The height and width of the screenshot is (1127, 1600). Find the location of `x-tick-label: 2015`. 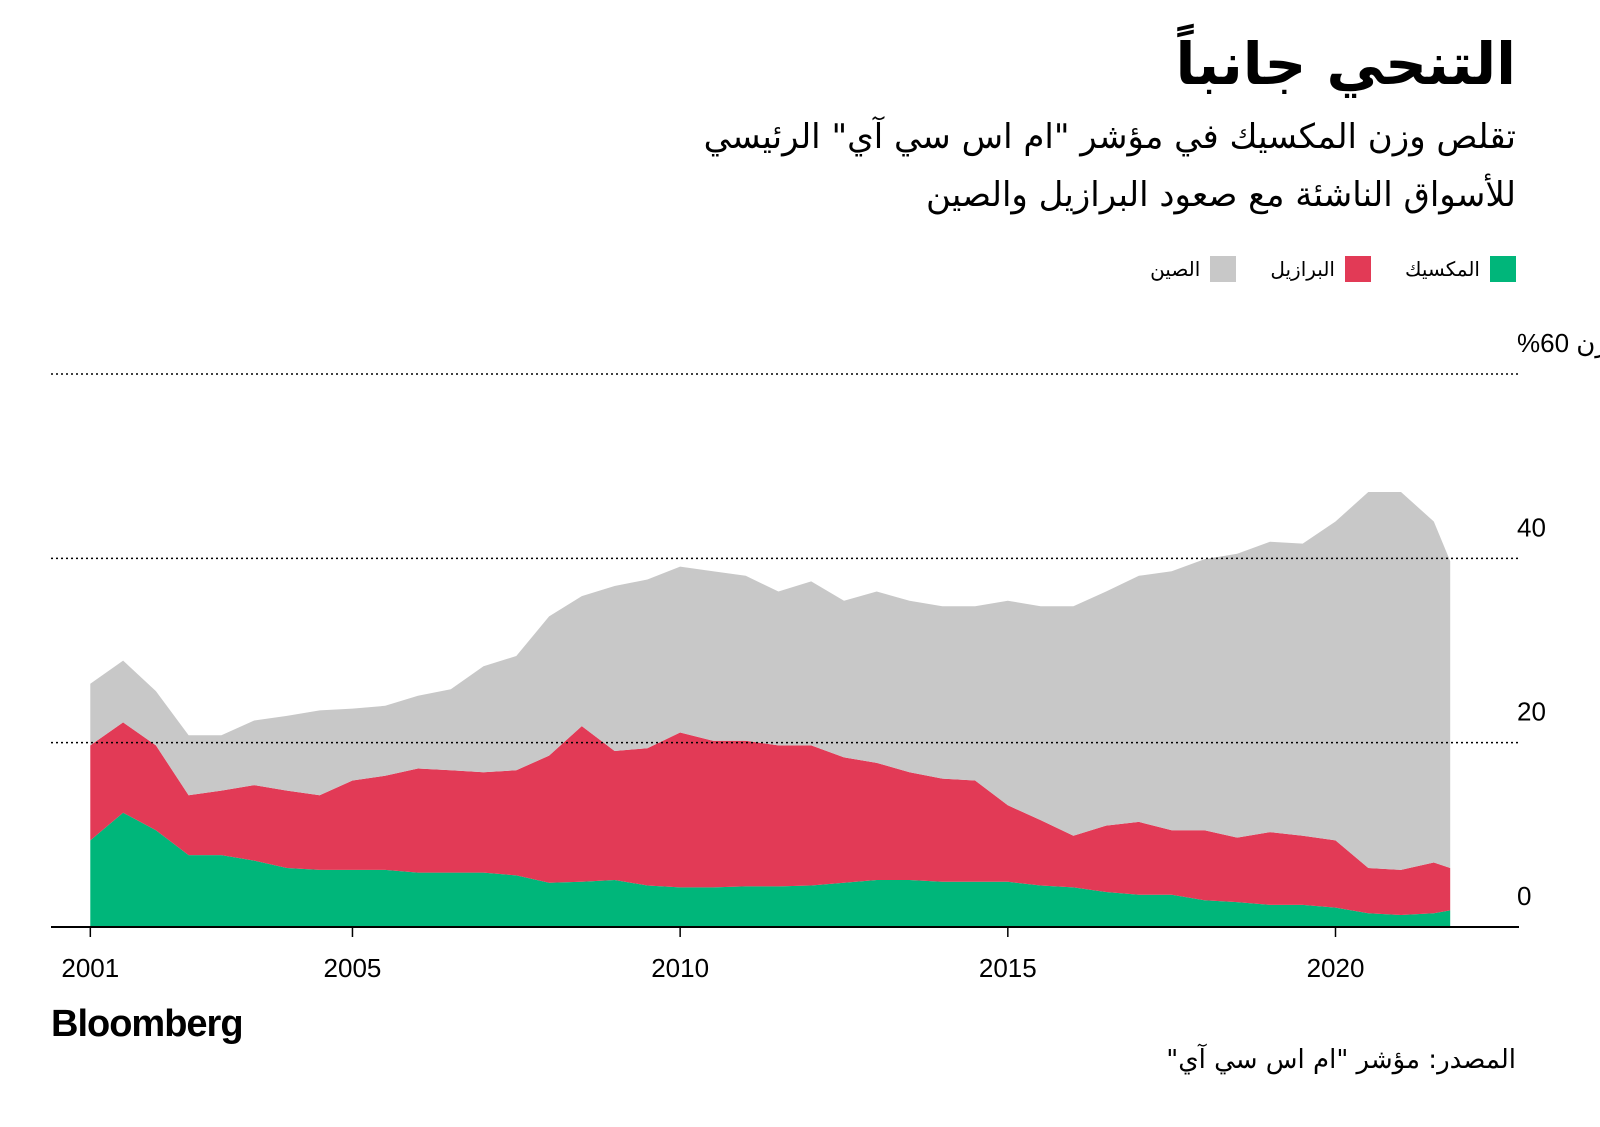

x-tick-label: 2015 is located at coordinates (1008, 968).